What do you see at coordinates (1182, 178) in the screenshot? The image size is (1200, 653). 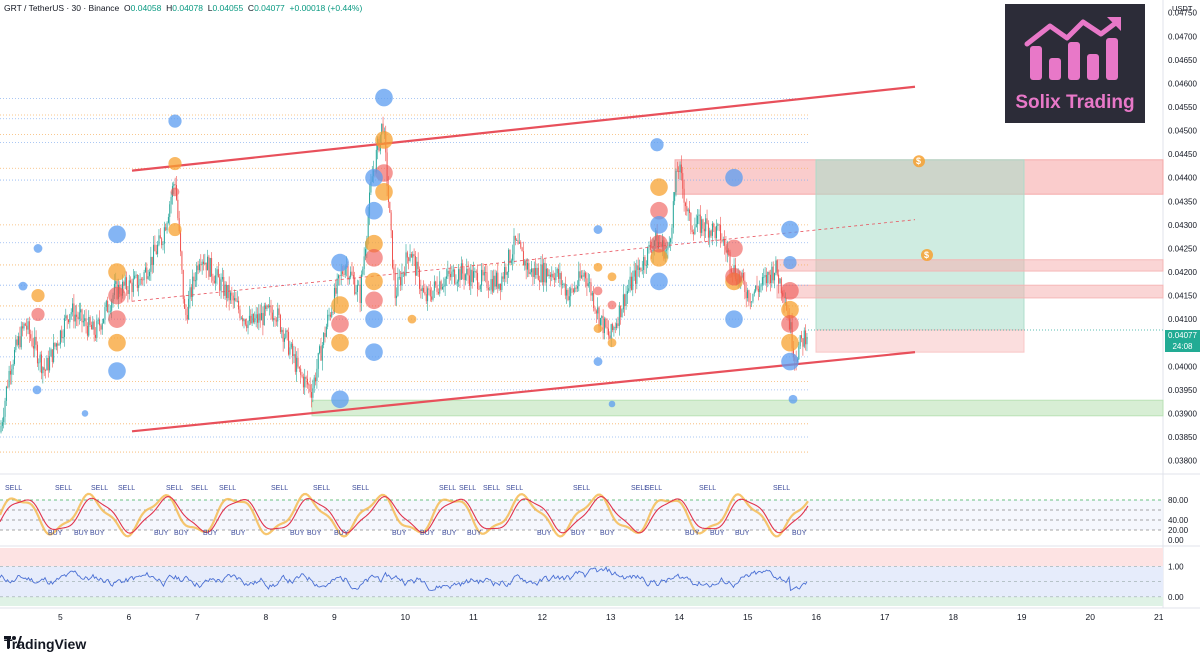 I see `price-tick-label: 0.04400` at bounding box center [1182, 178].